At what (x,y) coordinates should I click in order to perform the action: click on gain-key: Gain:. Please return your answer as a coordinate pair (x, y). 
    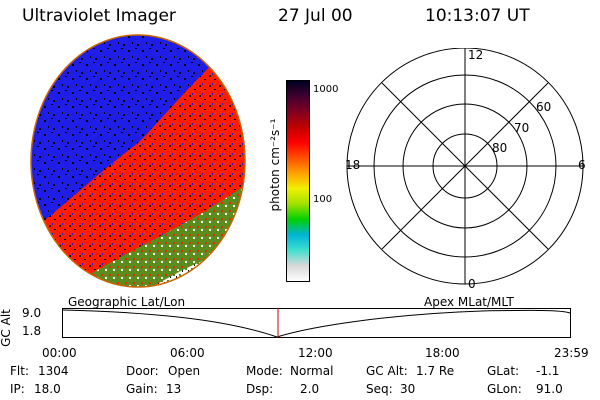
    Looking at the image, I should click on (142, 389).